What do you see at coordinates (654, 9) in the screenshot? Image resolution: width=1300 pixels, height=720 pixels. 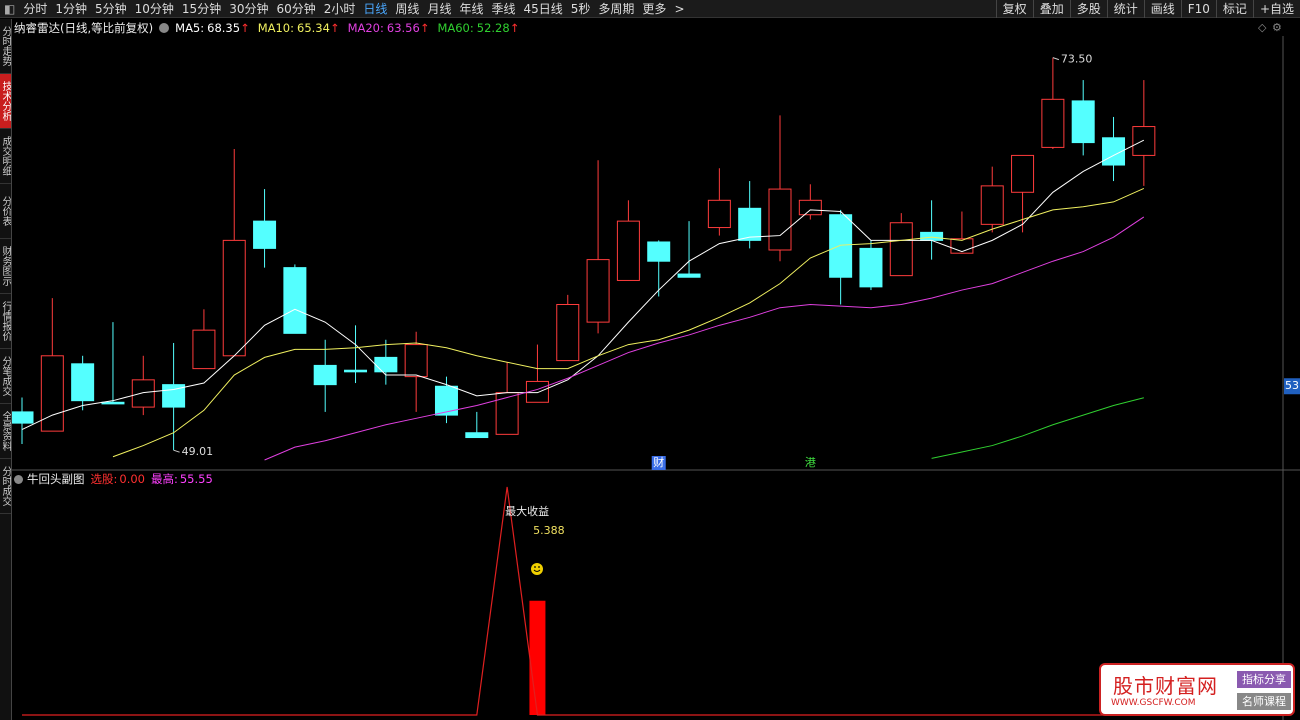 I see `more-button: 更多` at bounding box center [654, 9].